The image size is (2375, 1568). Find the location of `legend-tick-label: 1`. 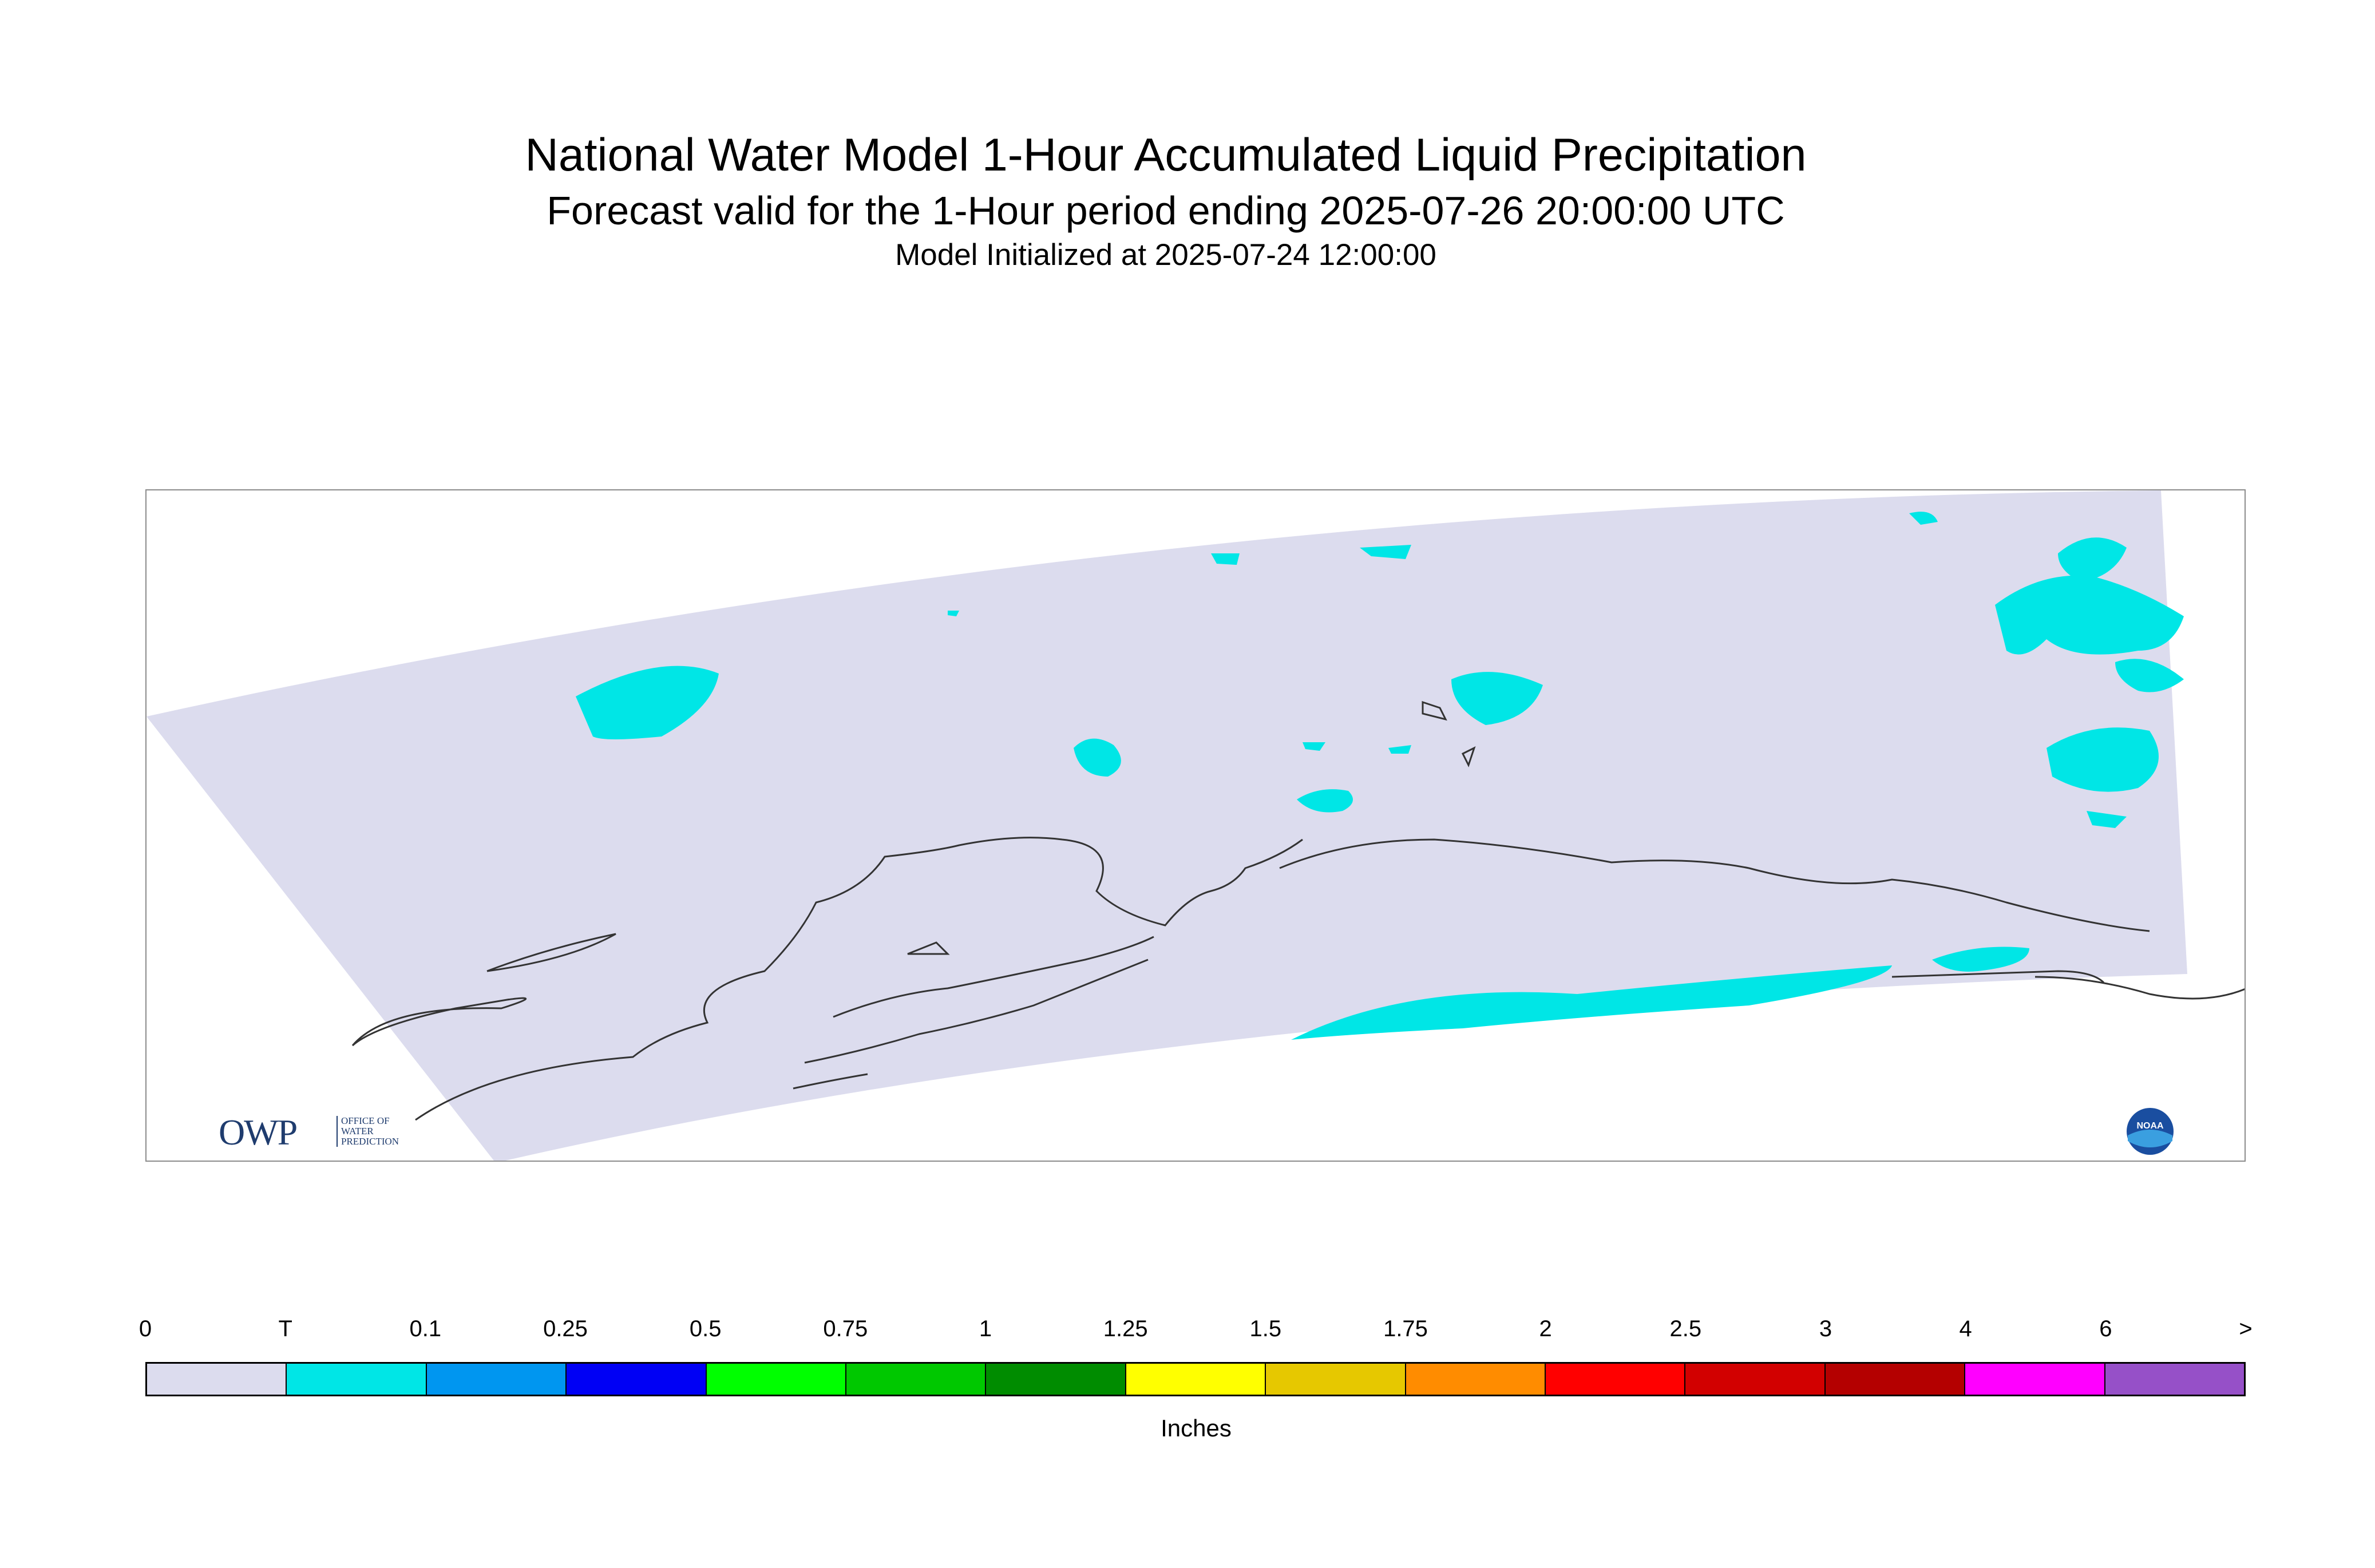

legend-tick-label: 1 is located at coordinates (985, 1328).